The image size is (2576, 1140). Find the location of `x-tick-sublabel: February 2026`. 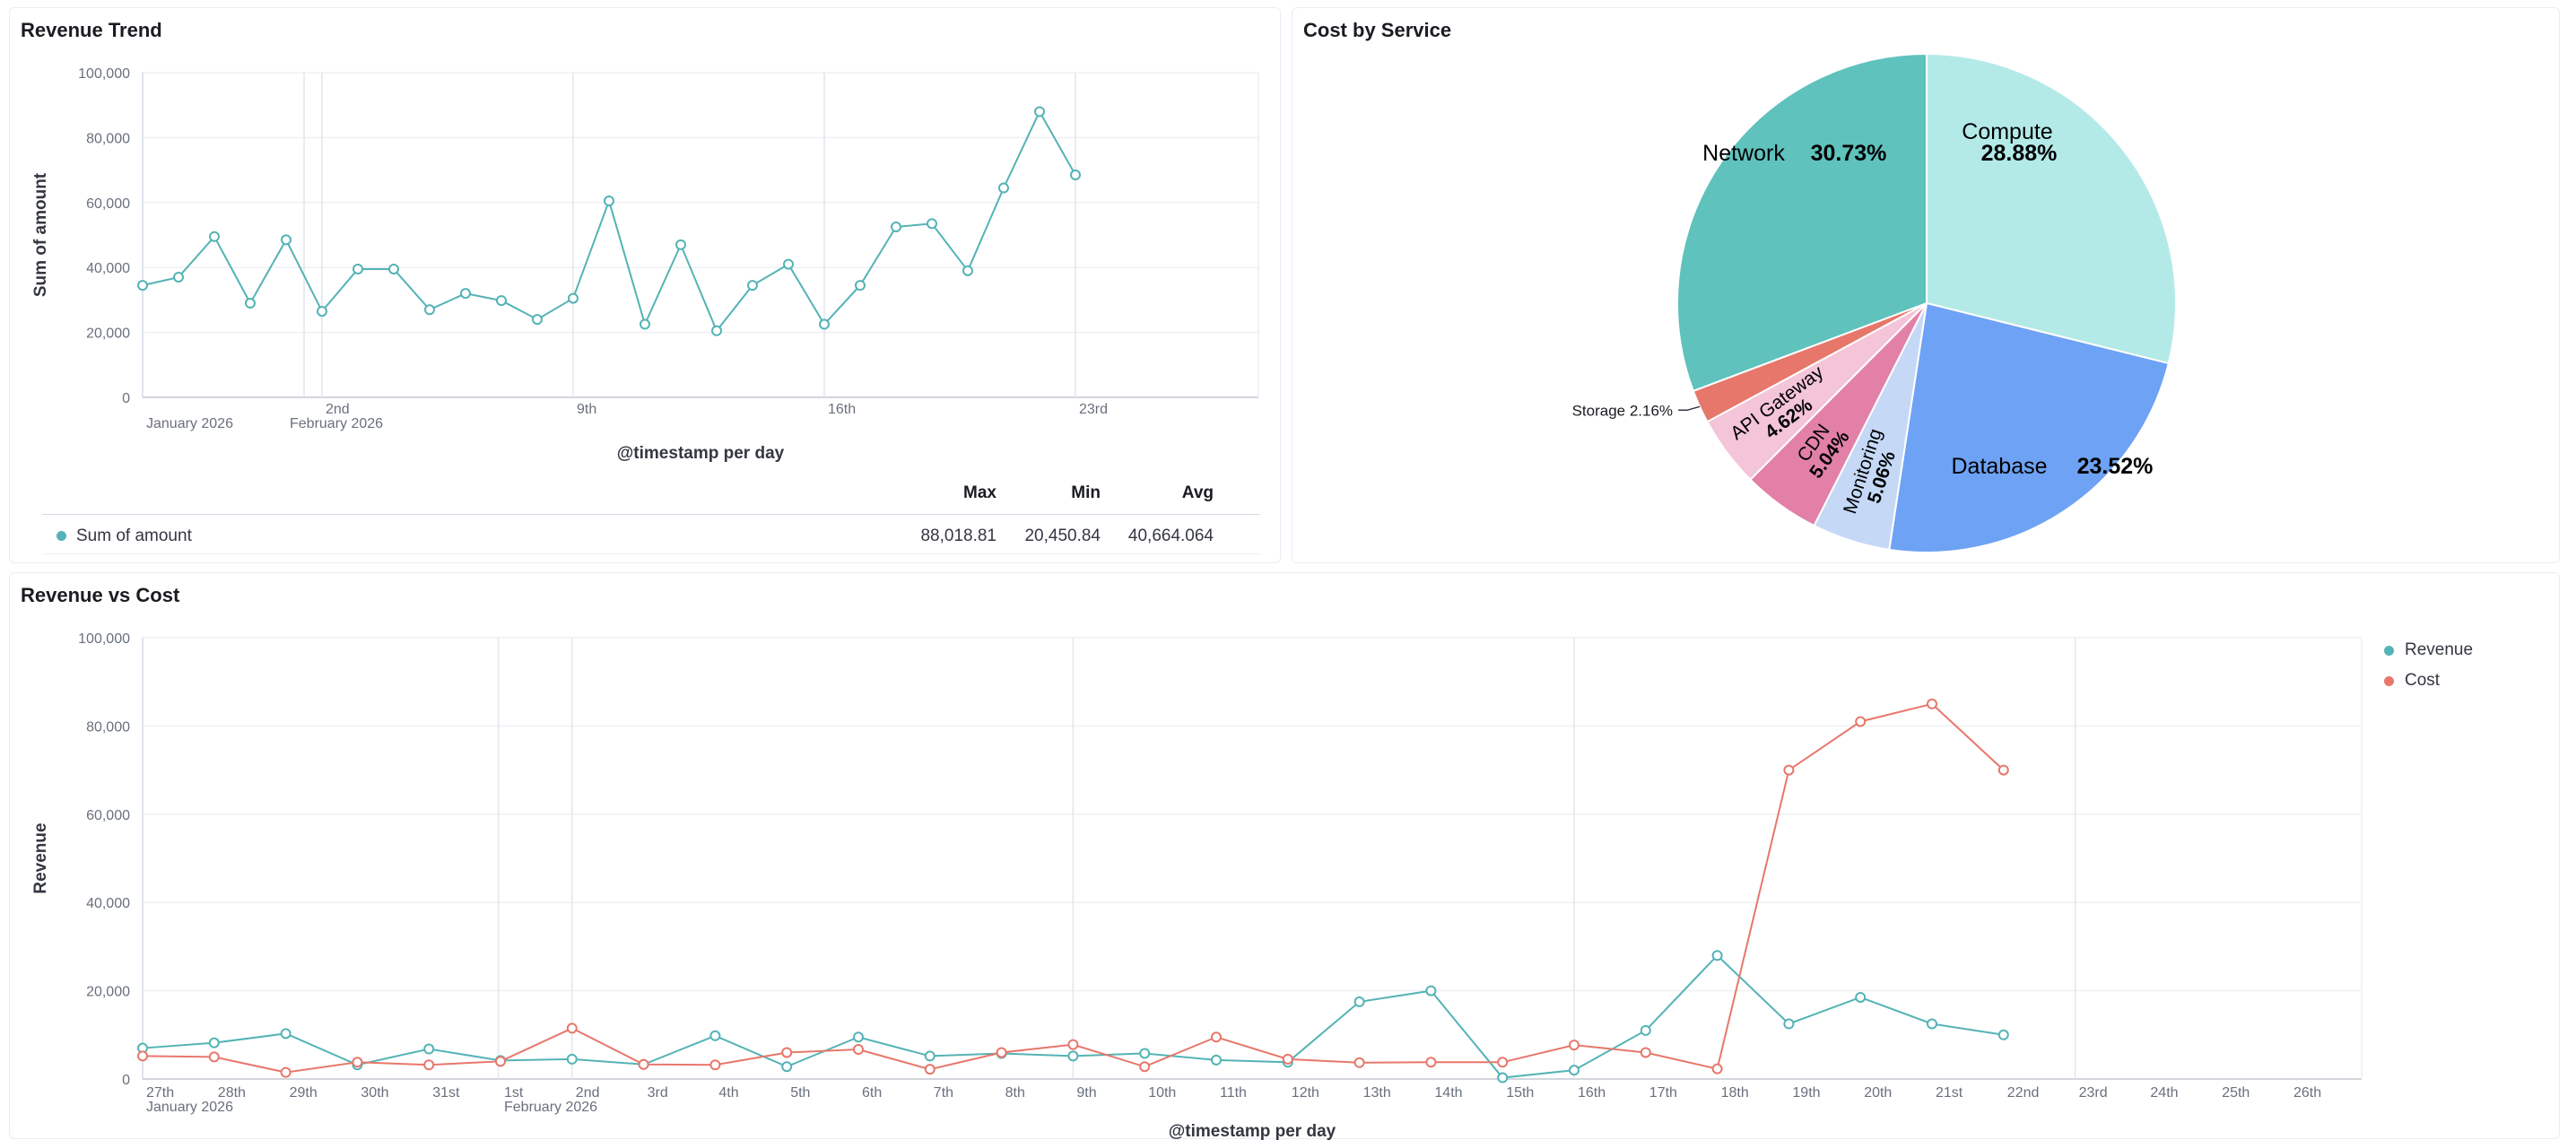

x-tick-sublabel: February 2026 is located at coordinates (336, 424).